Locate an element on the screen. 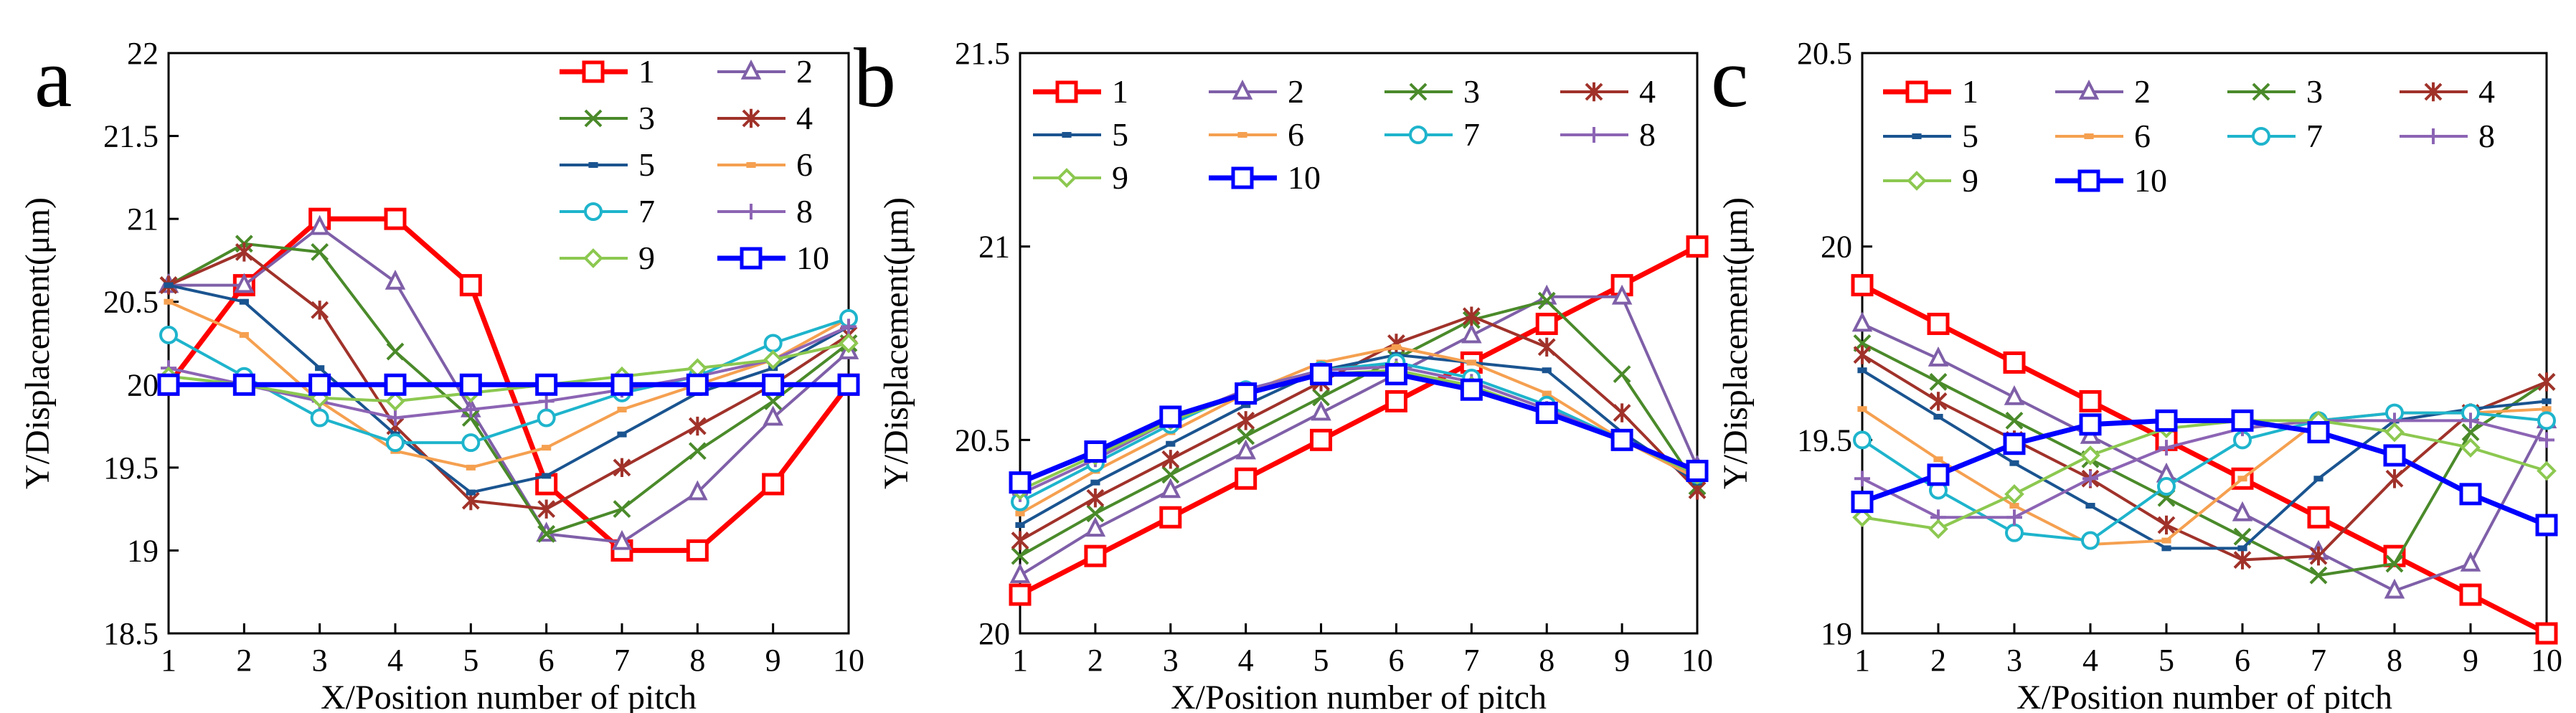 This screenshot has width=2576, height=713. legend-item: 1 is located at coordinates (607, 71).